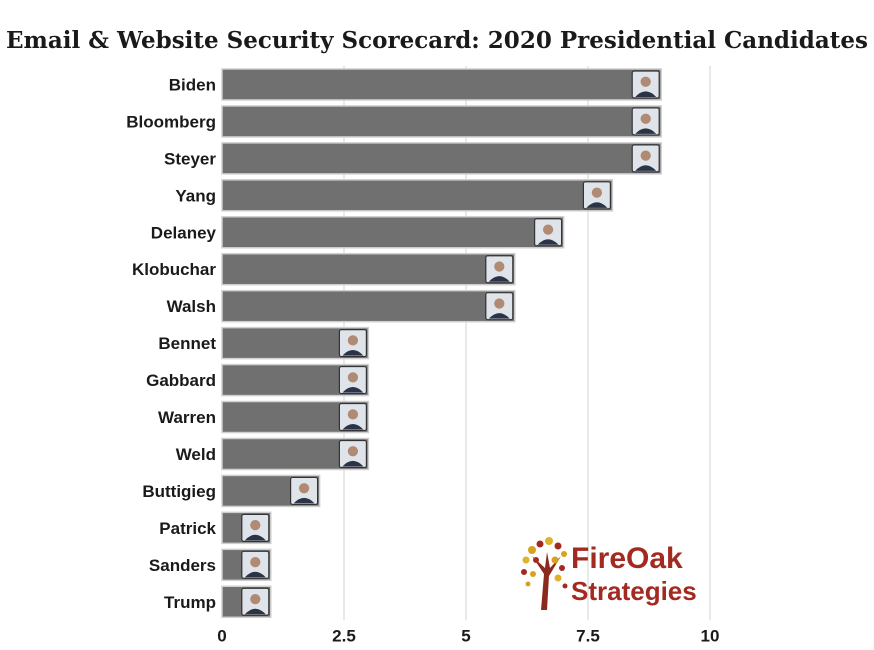 This screenshot has height=650, width=874. What do you see at coordinates (441, 158) in the screenshot?
I see `bar-steyer` at bounding box center [441, 158].